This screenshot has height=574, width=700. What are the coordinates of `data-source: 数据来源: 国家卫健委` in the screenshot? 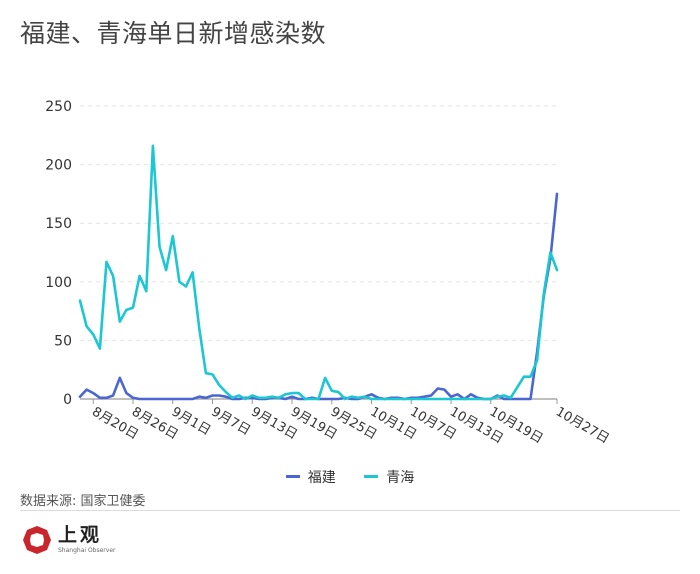 It's located at (83, 501).